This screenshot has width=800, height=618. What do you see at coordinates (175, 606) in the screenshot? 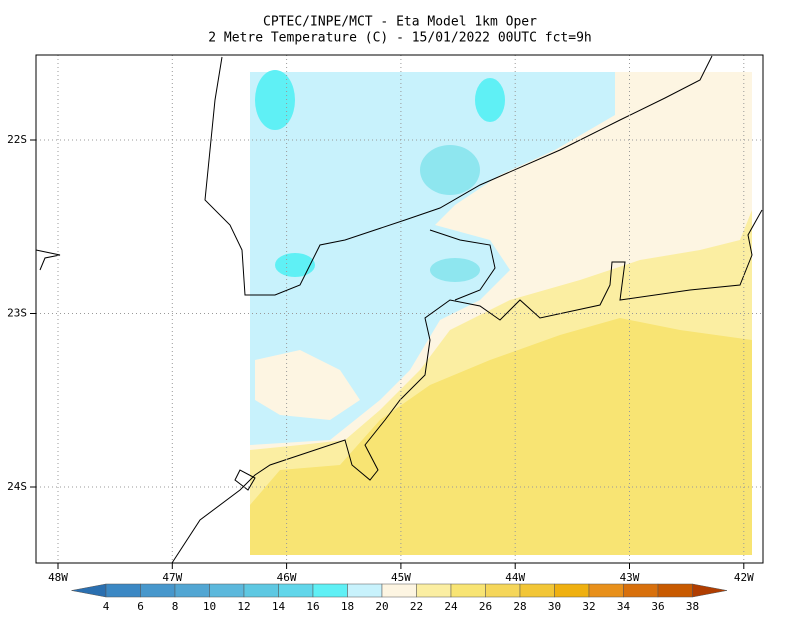
I see `colorbar-label: 8` at bounding box center [175, 606].